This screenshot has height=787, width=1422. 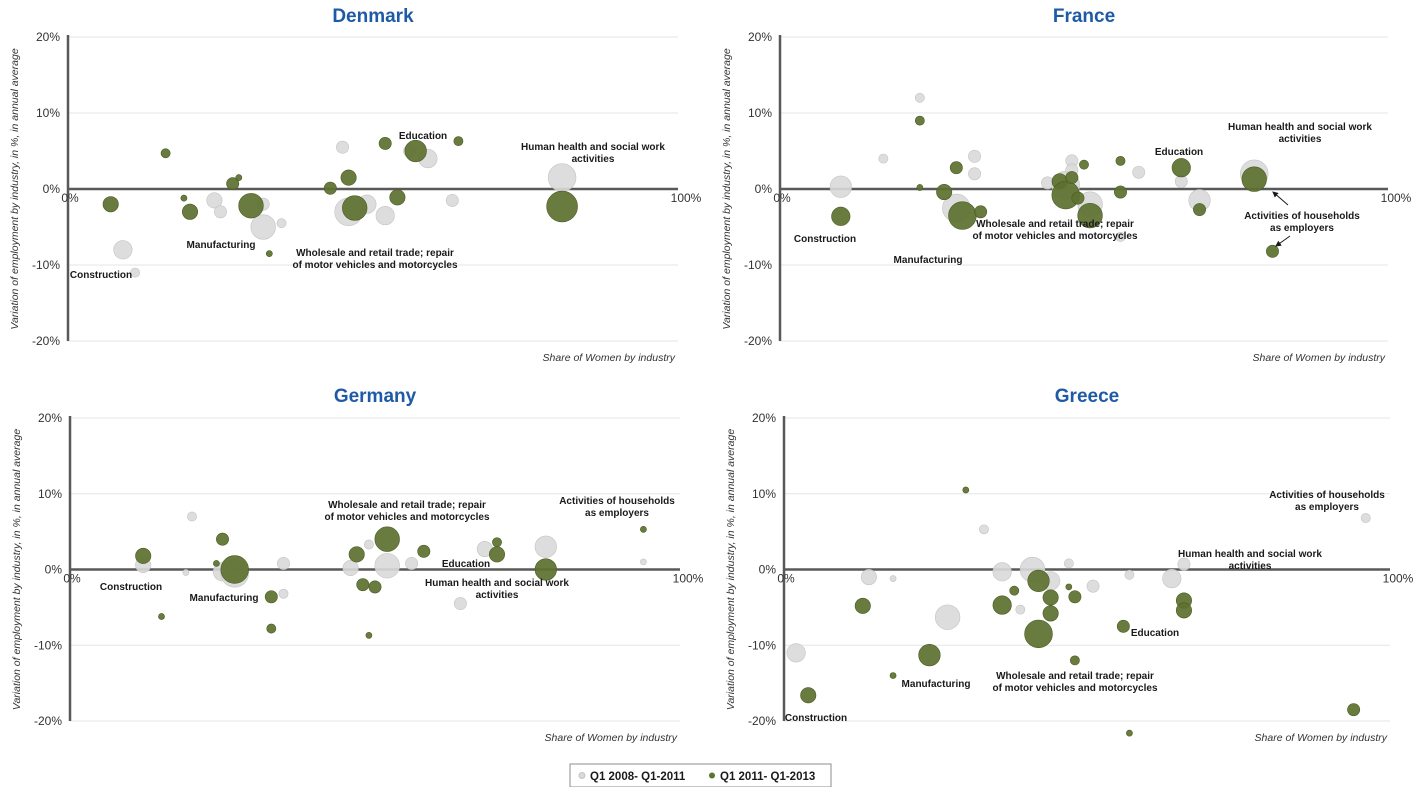 I want to click on legend-label-2011-2013: Q1 2011- Q1-2013, so click(x=767, y=777).